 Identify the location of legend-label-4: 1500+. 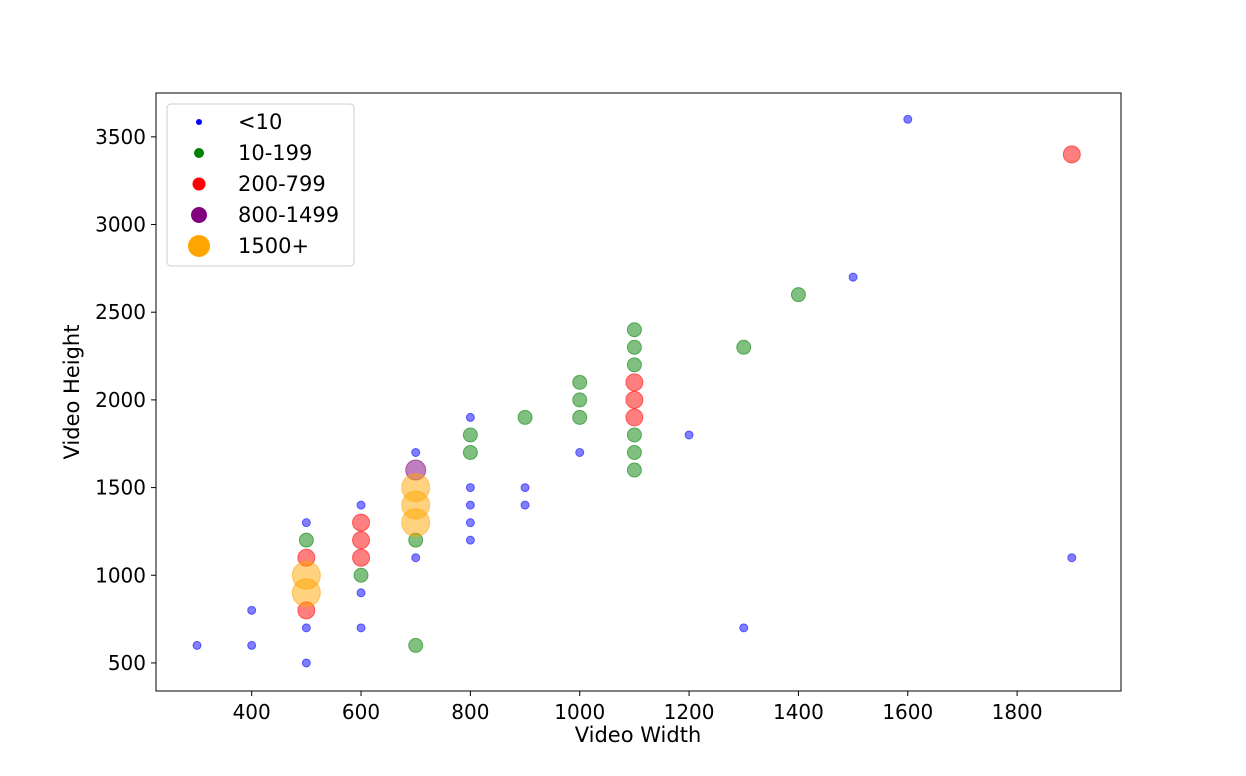
(273, 246).